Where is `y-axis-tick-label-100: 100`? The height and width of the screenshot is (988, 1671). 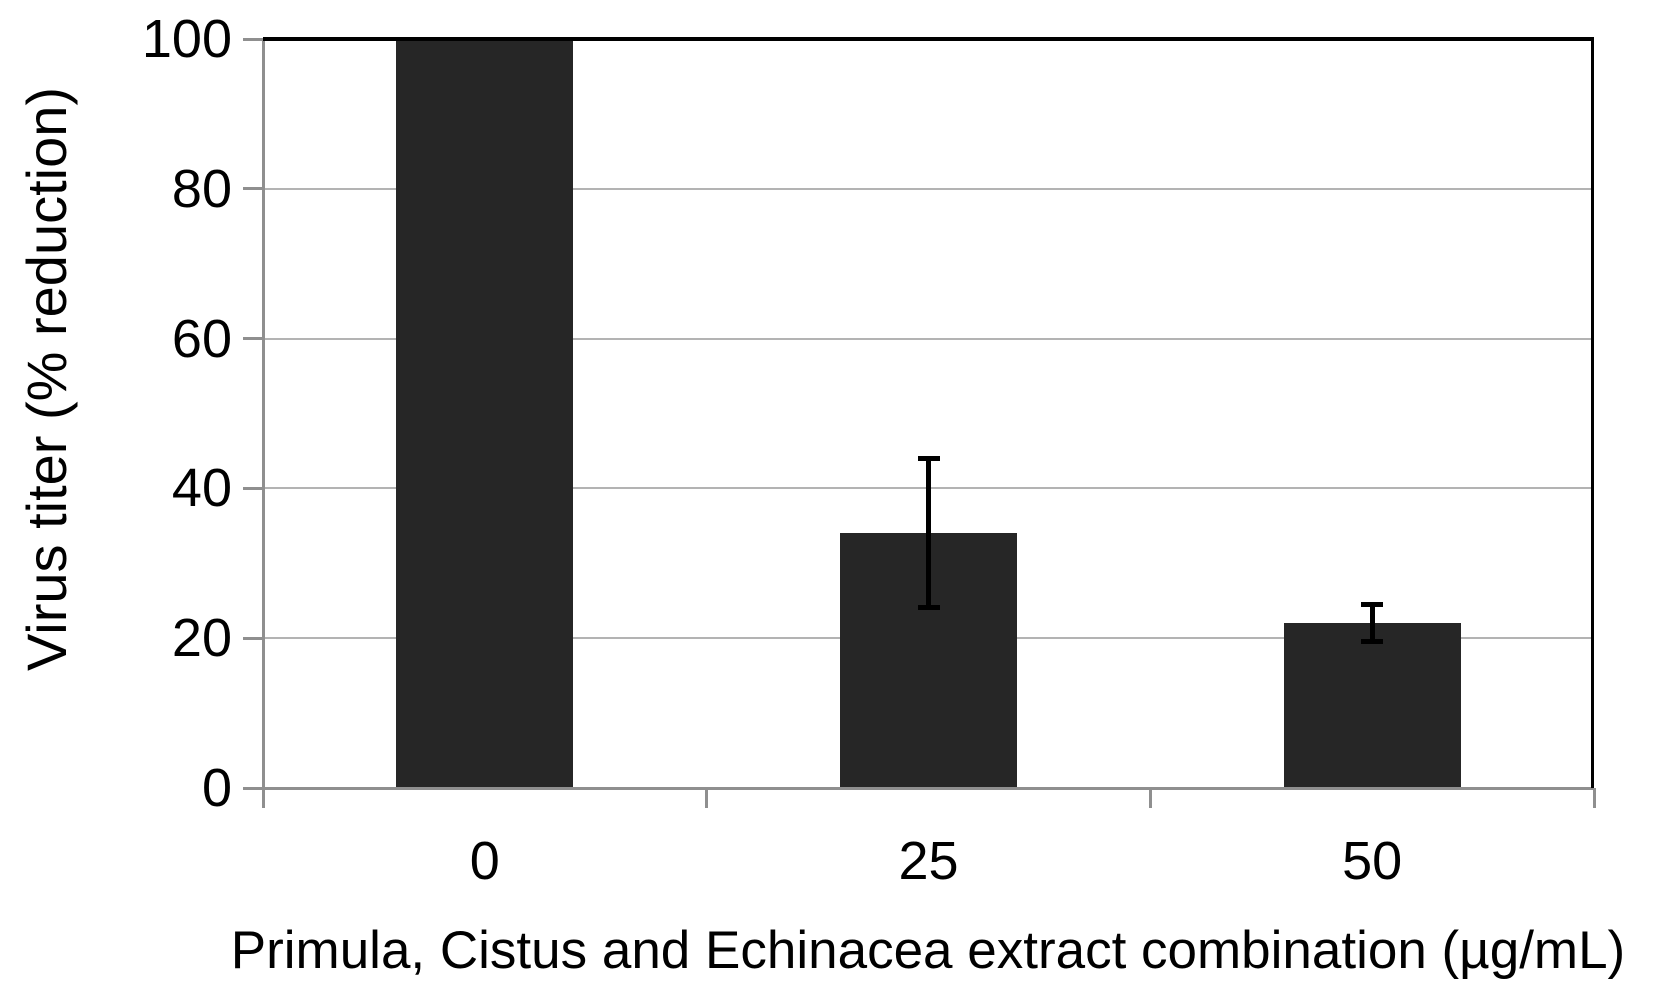 y-axis-tick-label-100: 100 is located at coordinates (186, 39).